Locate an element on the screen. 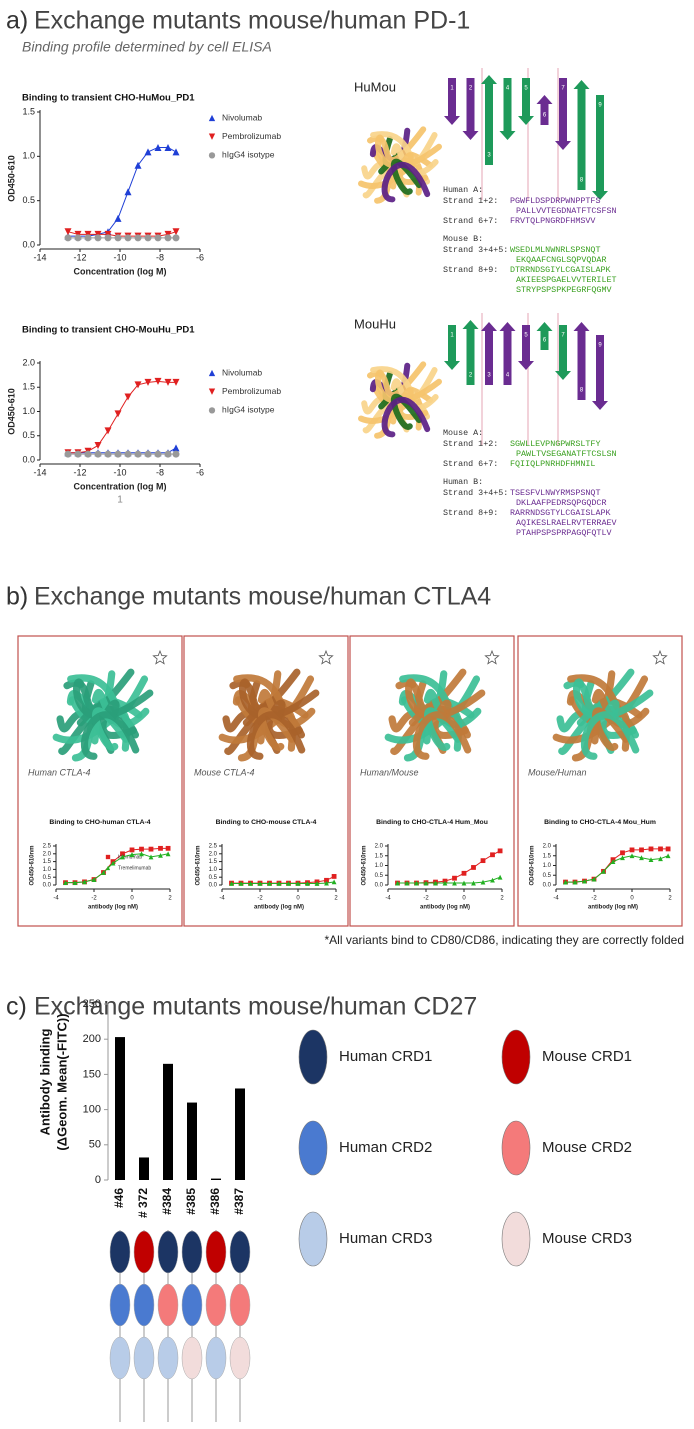 The height and width of the screenshot is (1429, 694). strand-number: 3 is located at coordinates (489, 156).